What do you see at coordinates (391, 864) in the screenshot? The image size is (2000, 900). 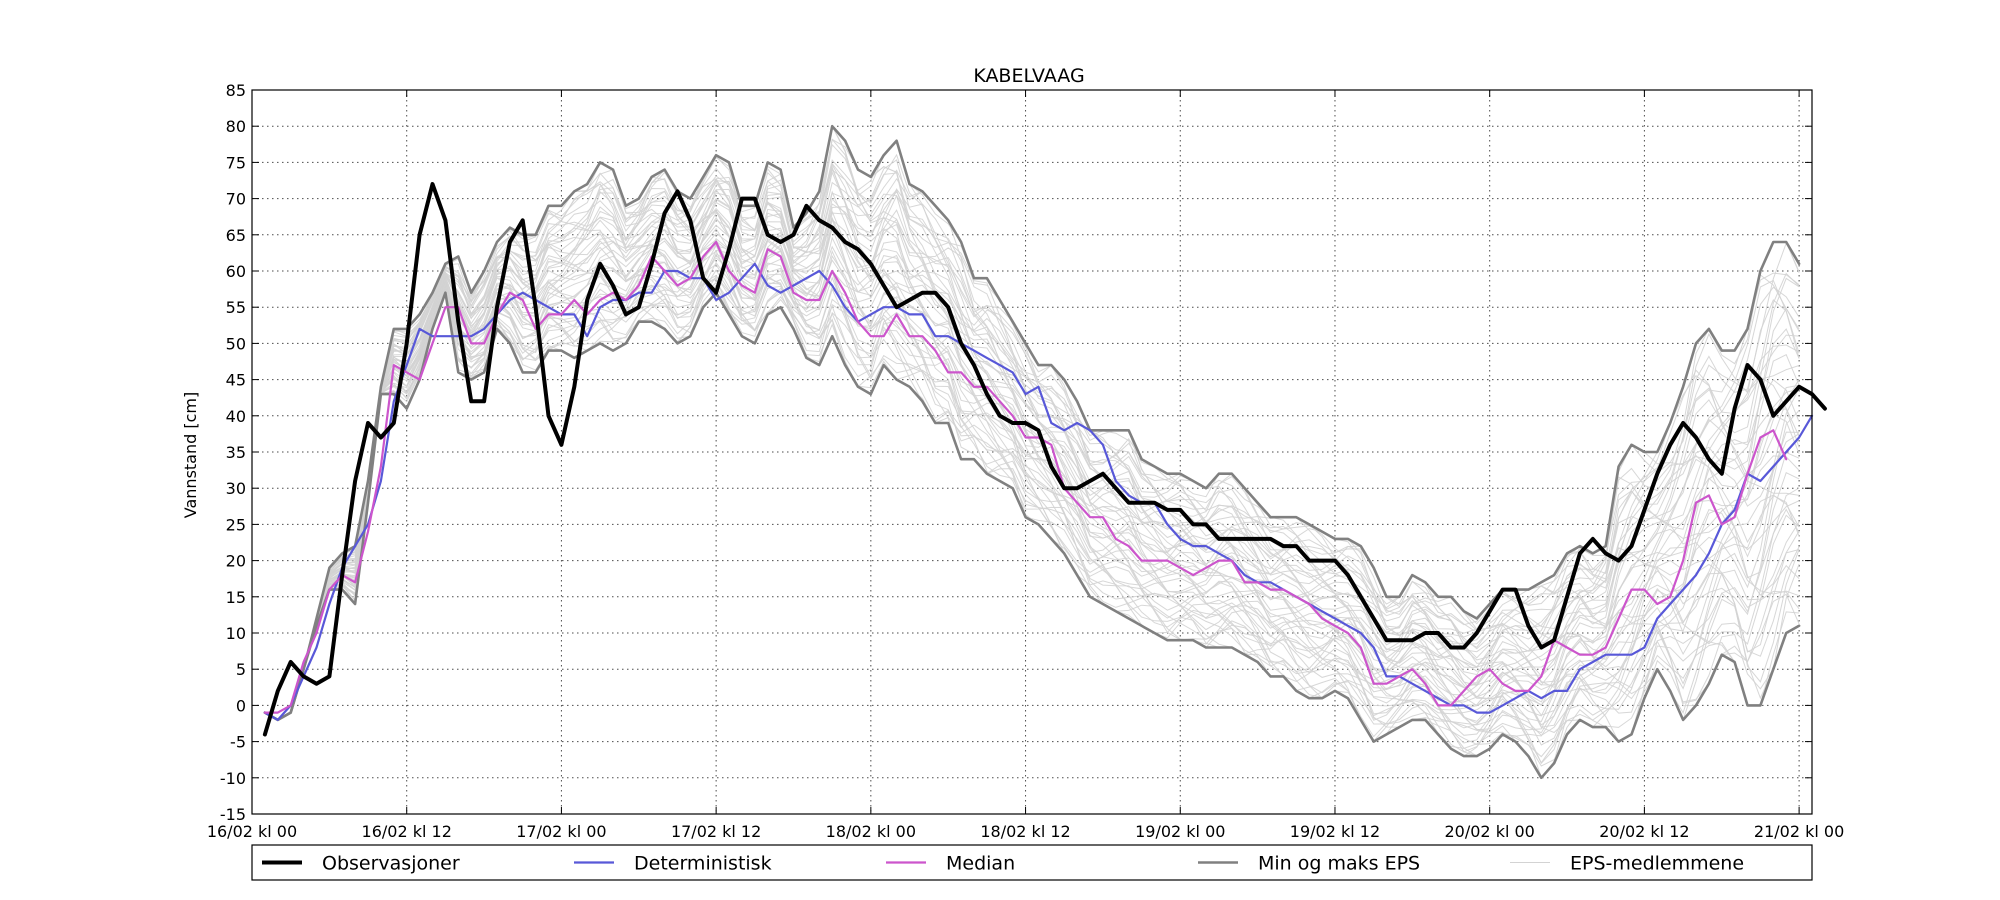 I see `legend-label: Observasjoner` at bounding box center [391, 864].